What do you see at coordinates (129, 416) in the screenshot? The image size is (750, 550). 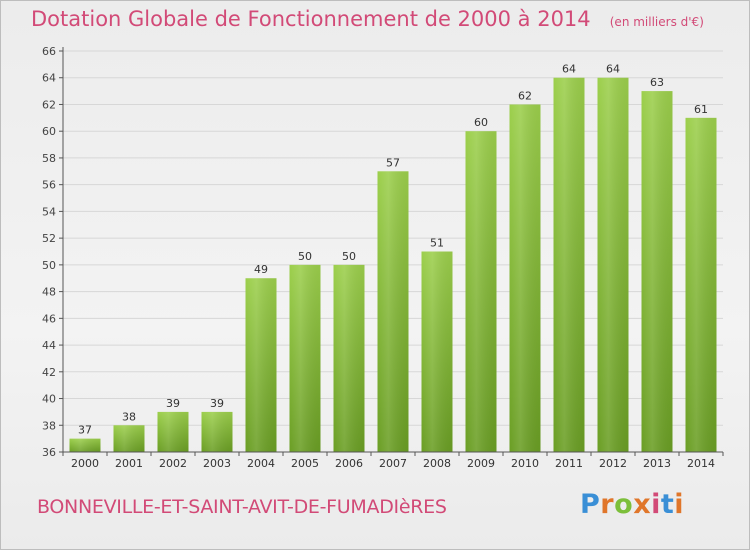 I see `data-label: 38` at bounding box center [129, 416].